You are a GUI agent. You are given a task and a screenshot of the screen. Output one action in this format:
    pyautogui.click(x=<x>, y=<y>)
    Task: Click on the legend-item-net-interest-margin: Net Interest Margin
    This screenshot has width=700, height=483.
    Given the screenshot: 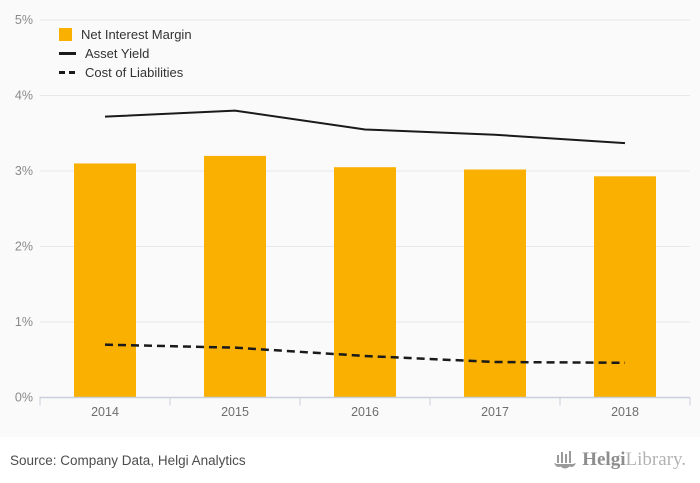 What is the action you would take?
    pyautogui.click(x=125, y=34)
    